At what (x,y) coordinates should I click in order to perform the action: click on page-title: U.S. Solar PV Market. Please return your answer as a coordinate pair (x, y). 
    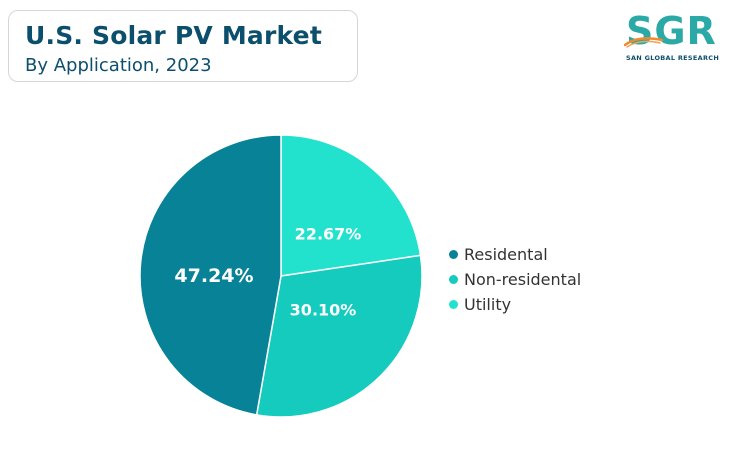
    Looking at the image, I should click on (173, 35).